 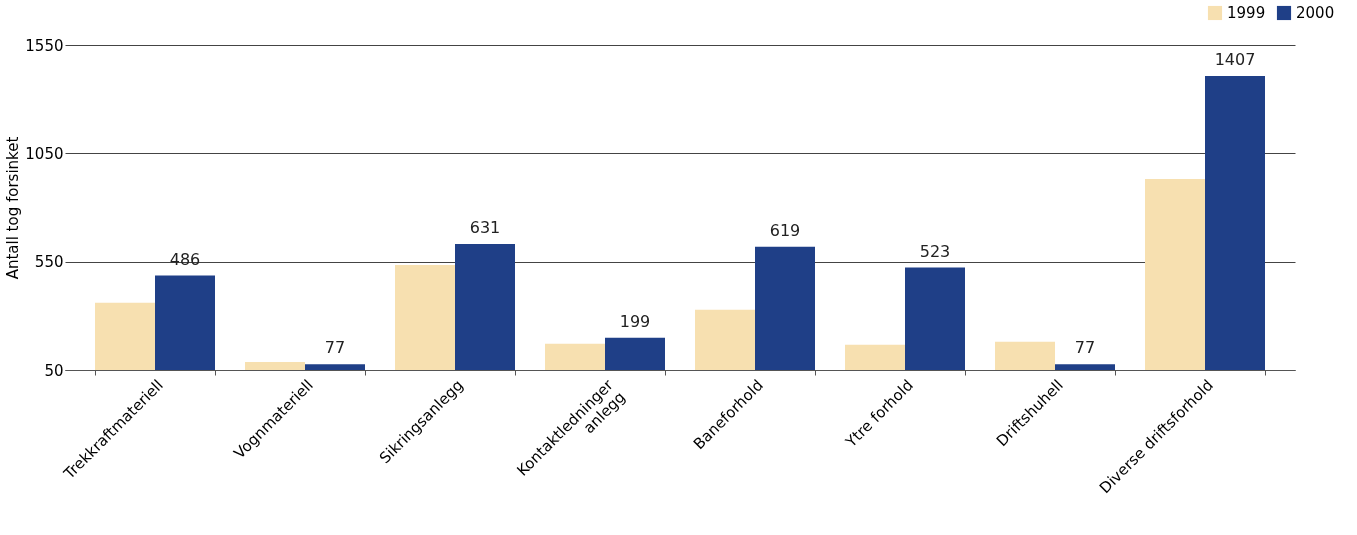 I want to click on y-tick-label: 1550, so click(x=44, y=45).